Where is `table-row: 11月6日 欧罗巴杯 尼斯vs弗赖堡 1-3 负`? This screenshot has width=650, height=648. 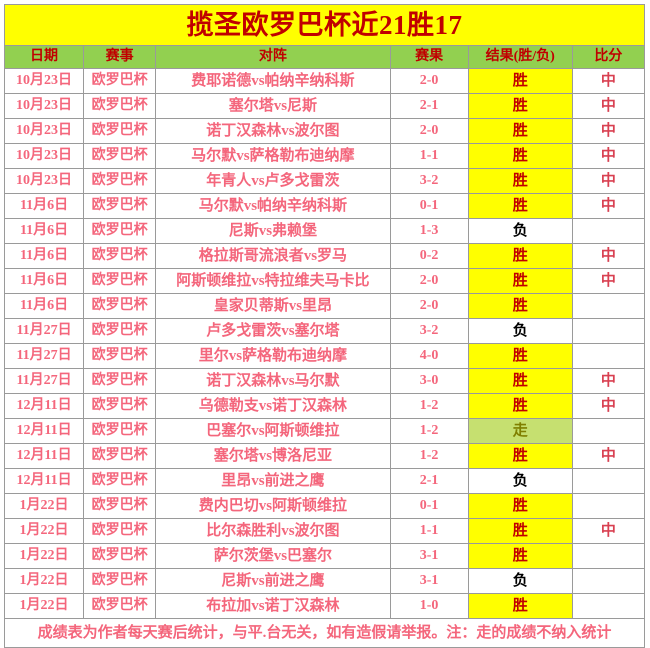 table-row: 11月6日 欧罗巴杯 尼斯vs弗赖堡 1-3 负 is located at coordinates (324, 231).